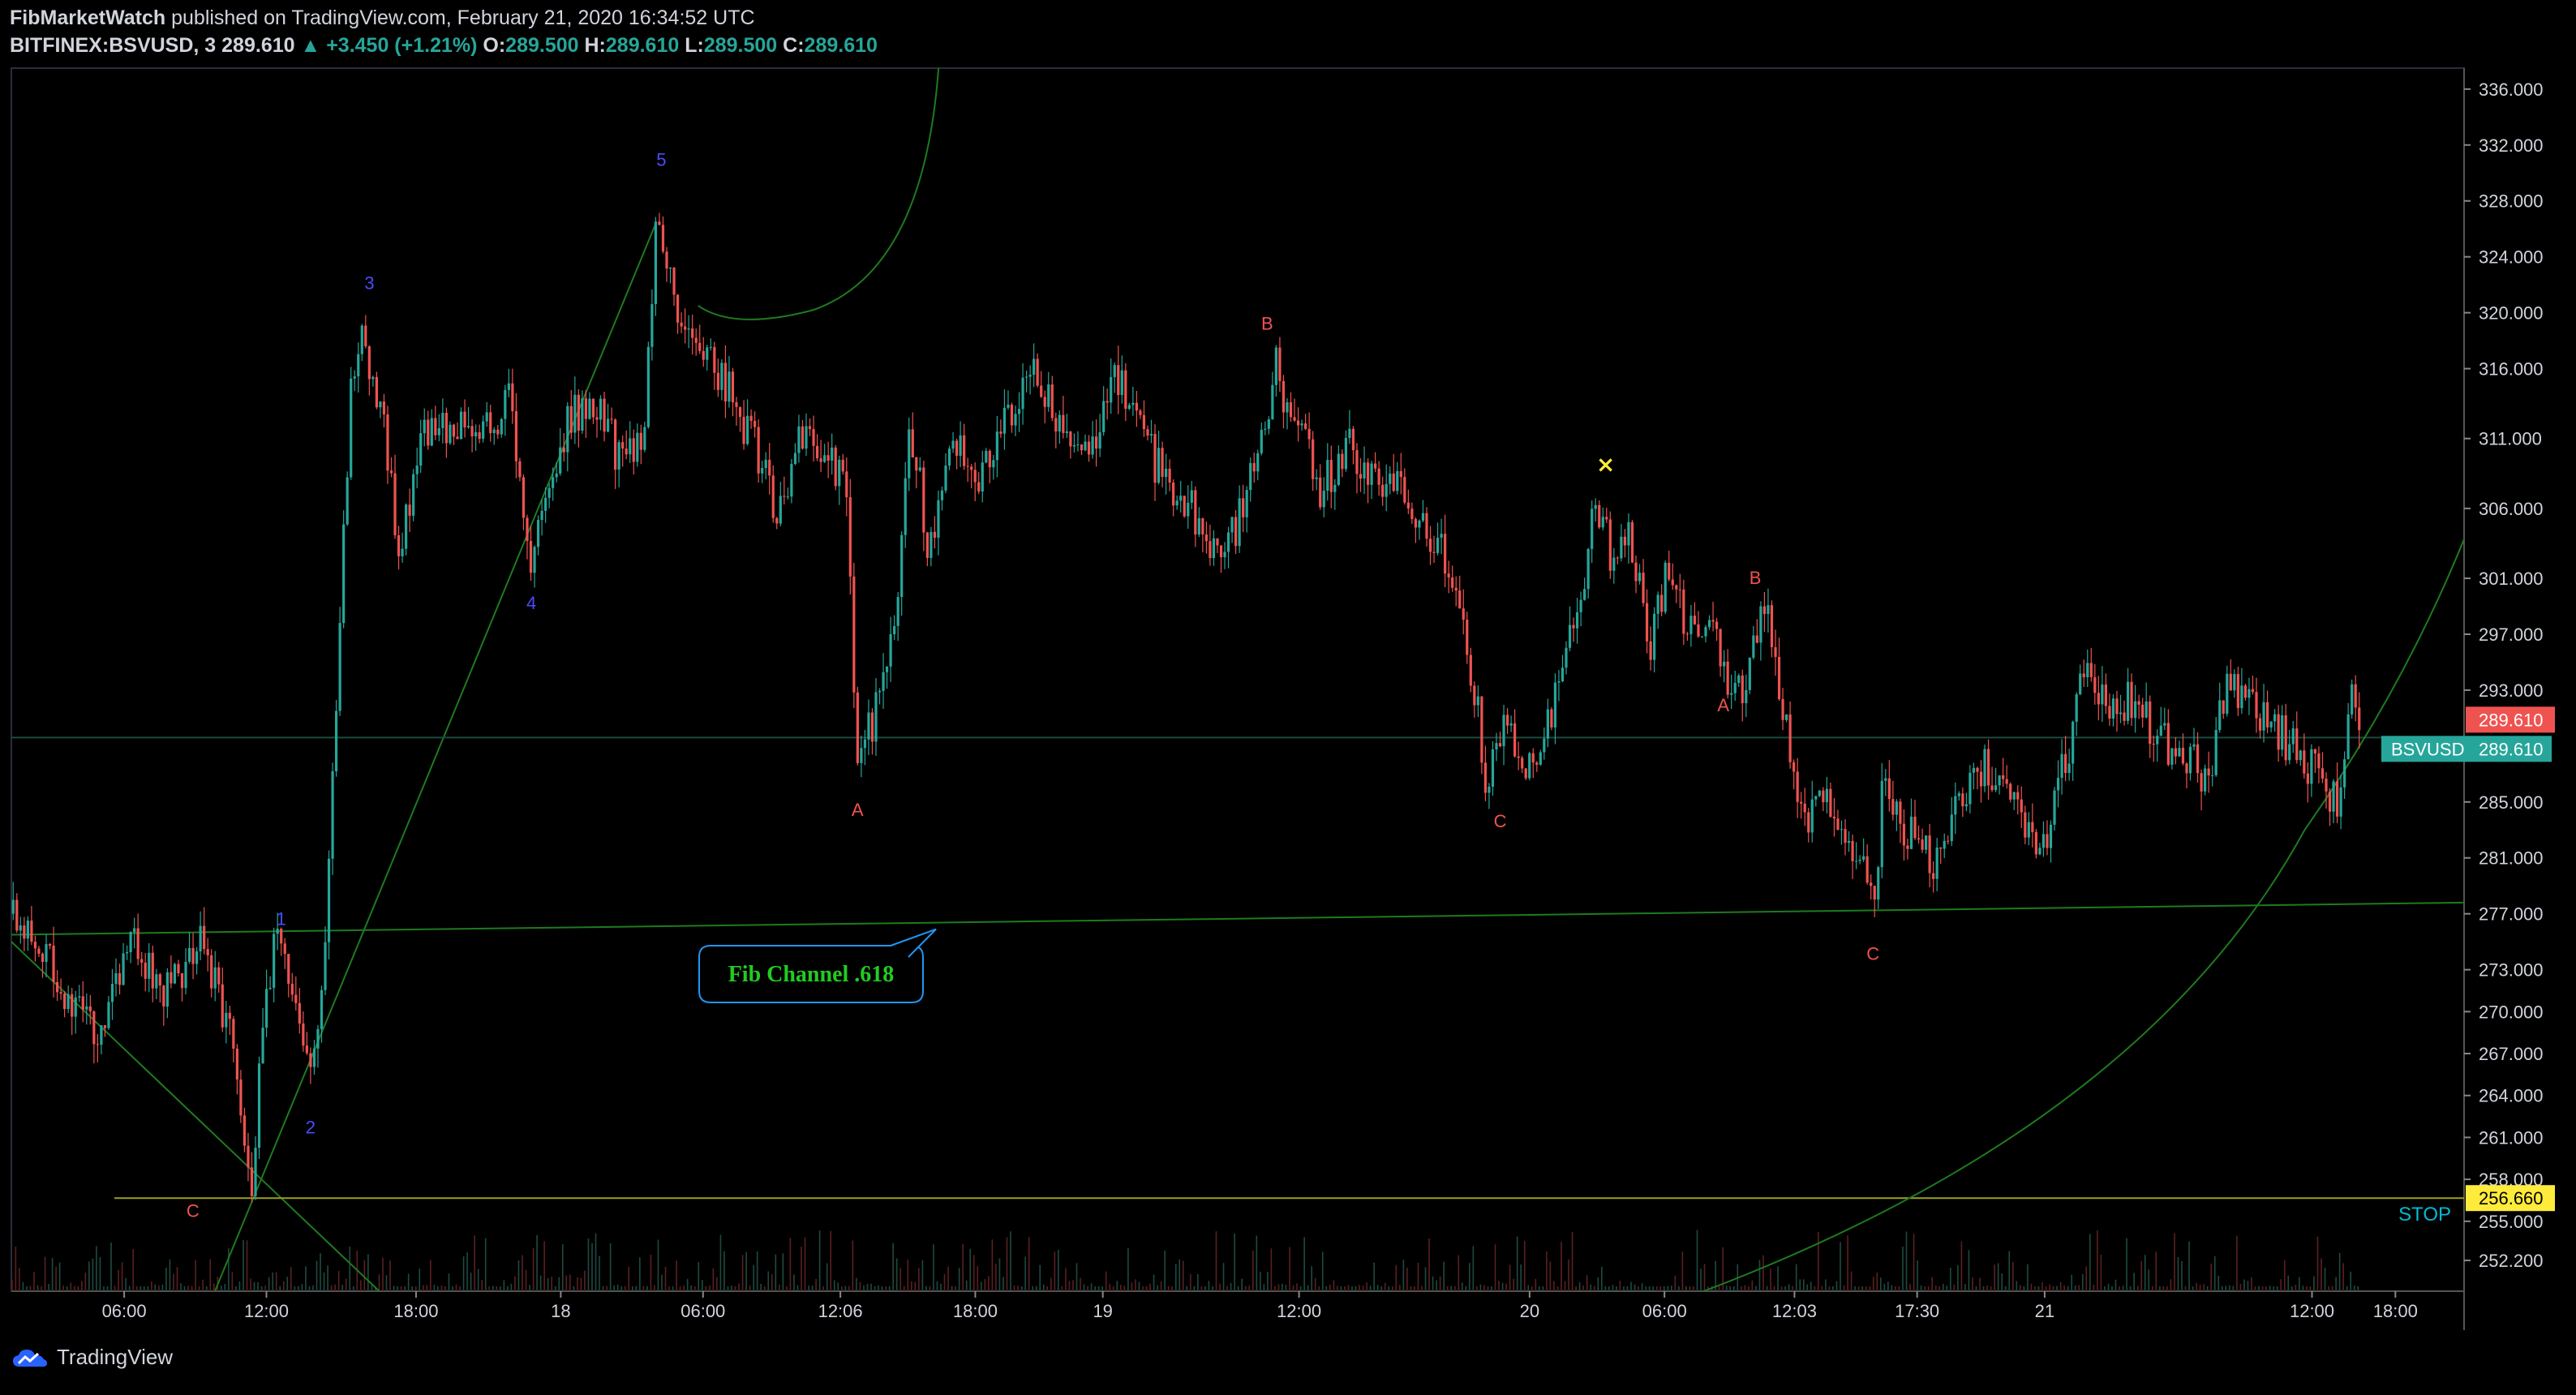 The image size is (2576, 1395). I want to click on y-tick-label: 332.000, so click(2511, 145).